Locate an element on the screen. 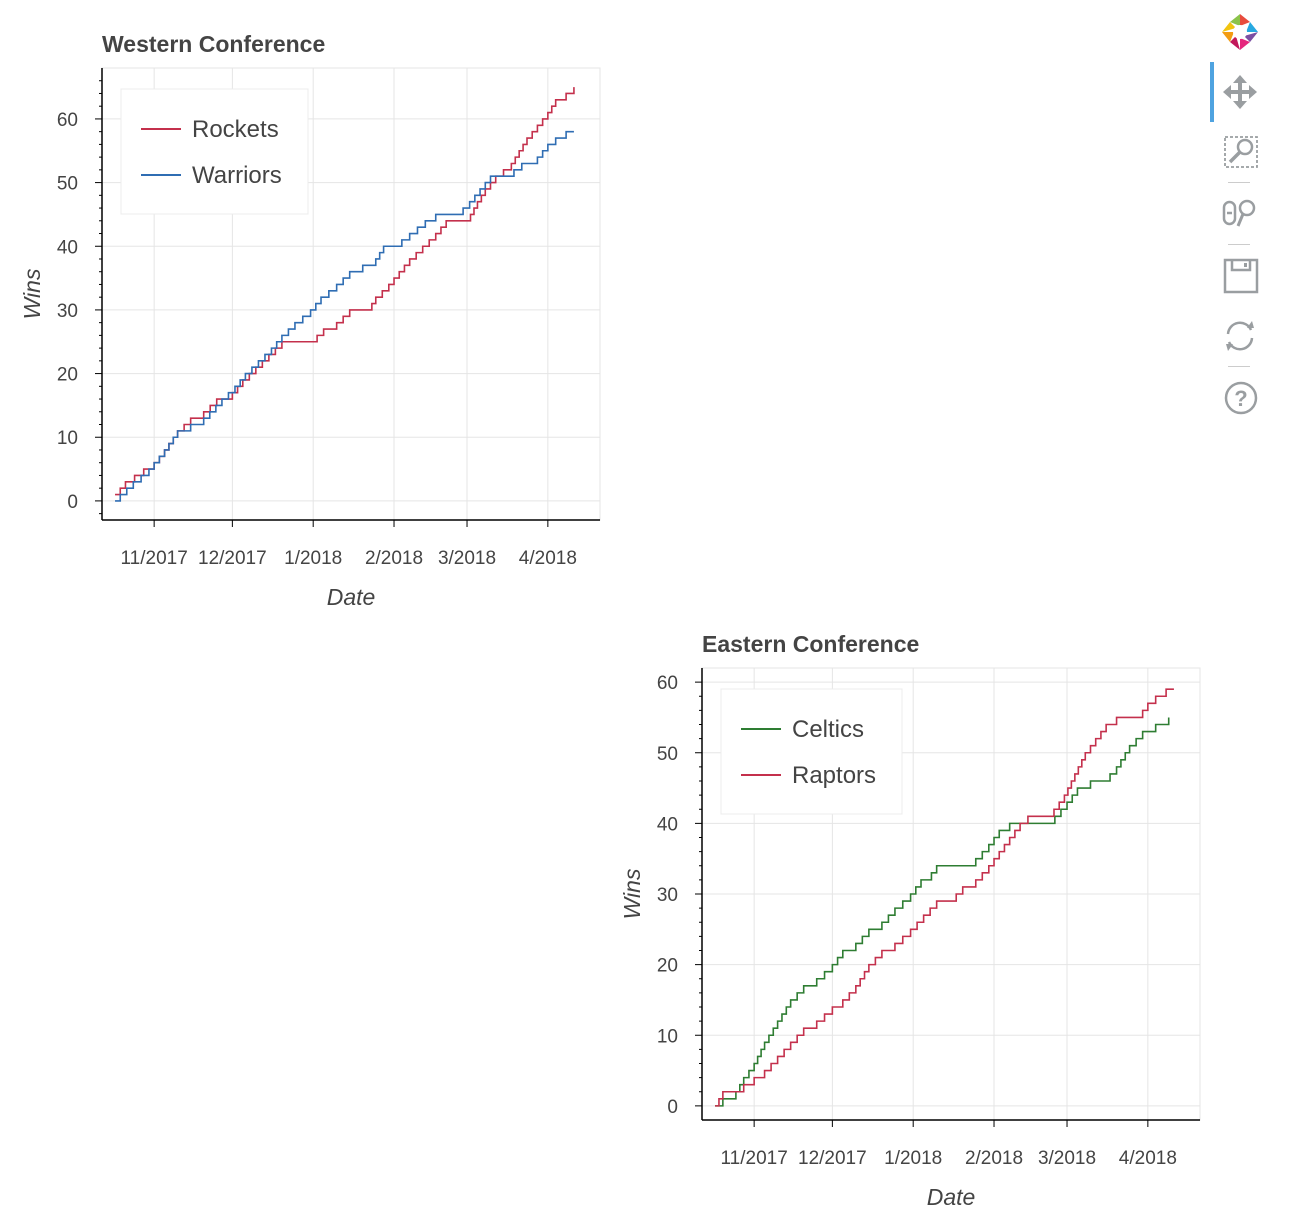 The image size is (1290, 1218). active-tool-indicator is located at coordinates (1212, 92).